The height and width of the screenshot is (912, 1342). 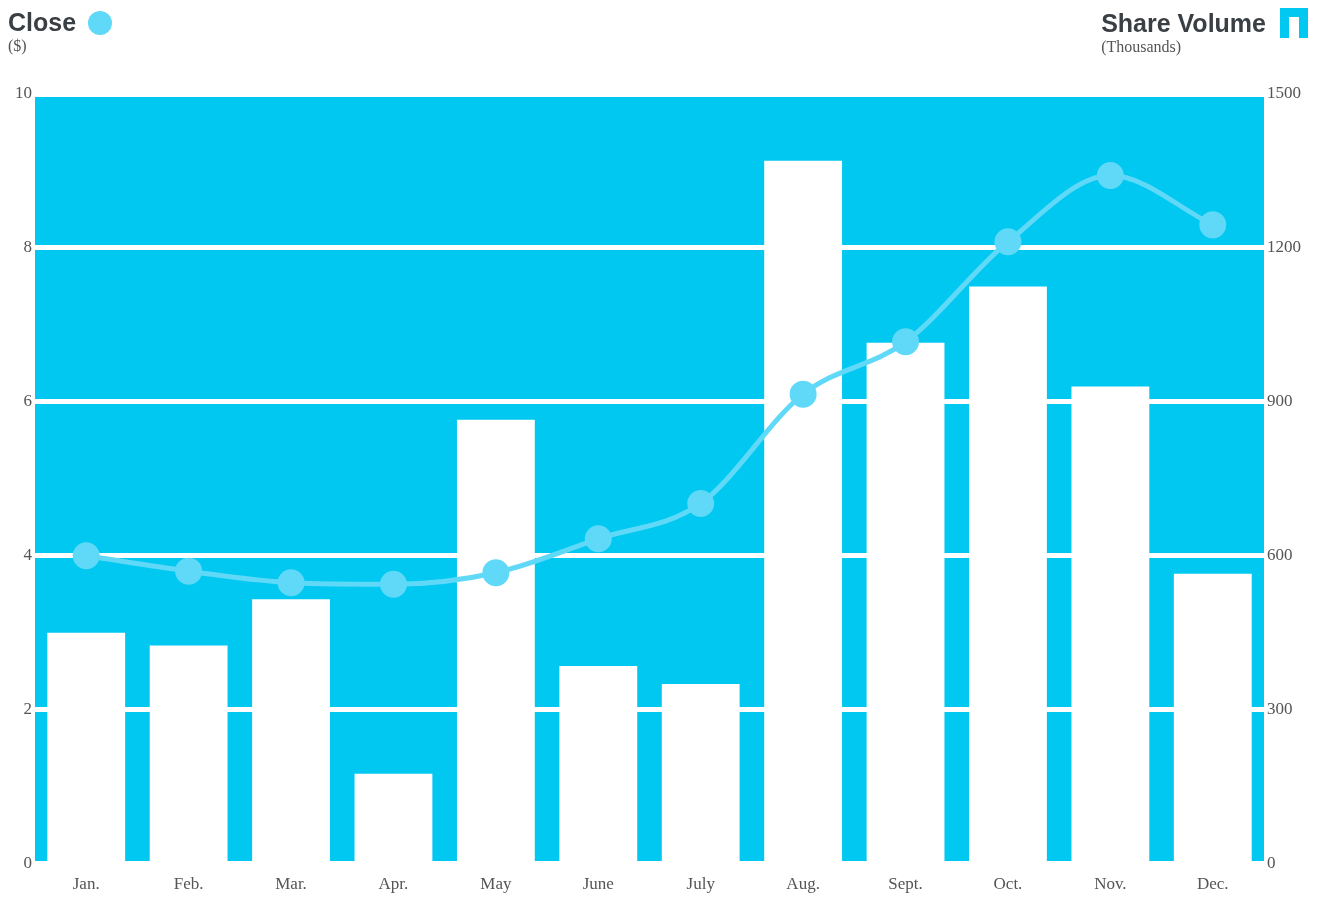 I want to click on x-tick-label: Nov., so click(x=1110, y=884).